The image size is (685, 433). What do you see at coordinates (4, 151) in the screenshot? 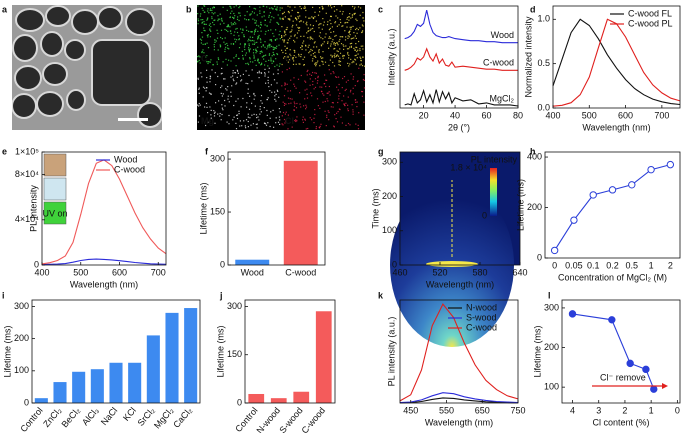
I see `panel-label: e` at bounding box center [4, 151].